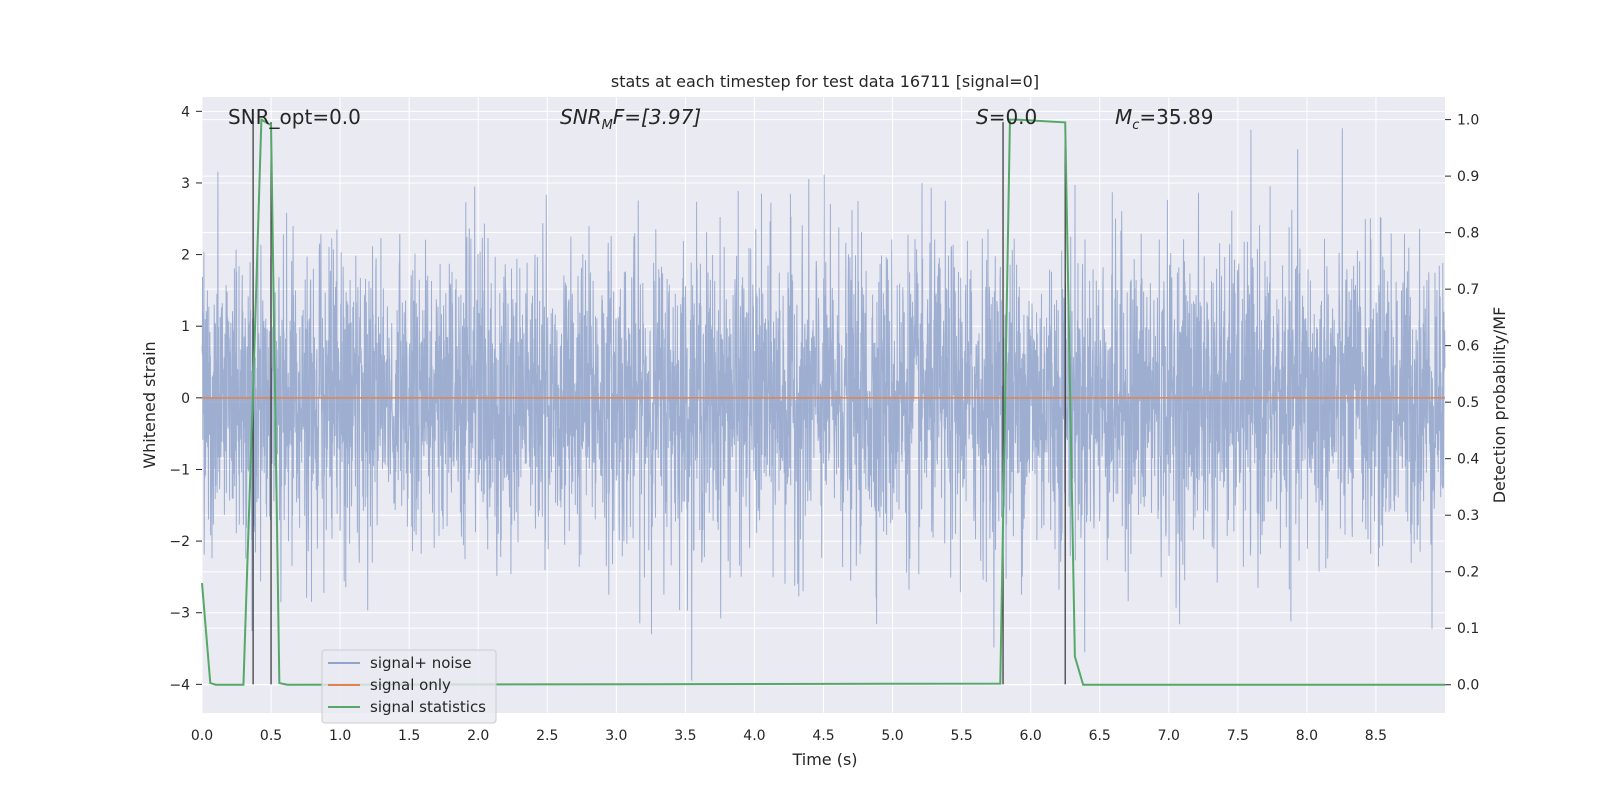  Describe the element at coordinates (616, 736) in the screenshot. I see `x-tick-label: 3.0` at that location.